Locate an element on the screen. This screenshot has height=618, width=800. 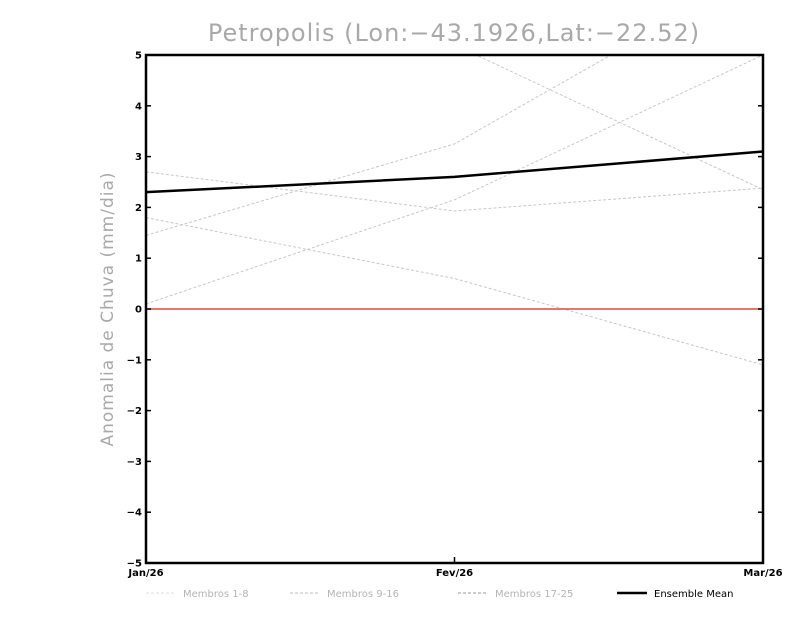
y-tick-label: −2 is located at coordinates (134, 411).